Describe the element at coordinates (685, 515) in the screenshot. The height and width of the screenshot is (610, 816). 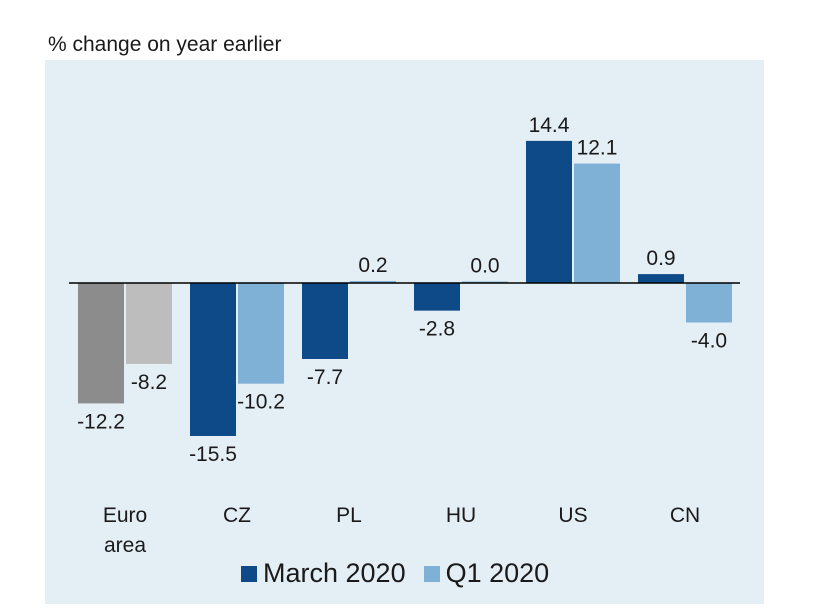
I see `category-label-5-0: CN` at that location.